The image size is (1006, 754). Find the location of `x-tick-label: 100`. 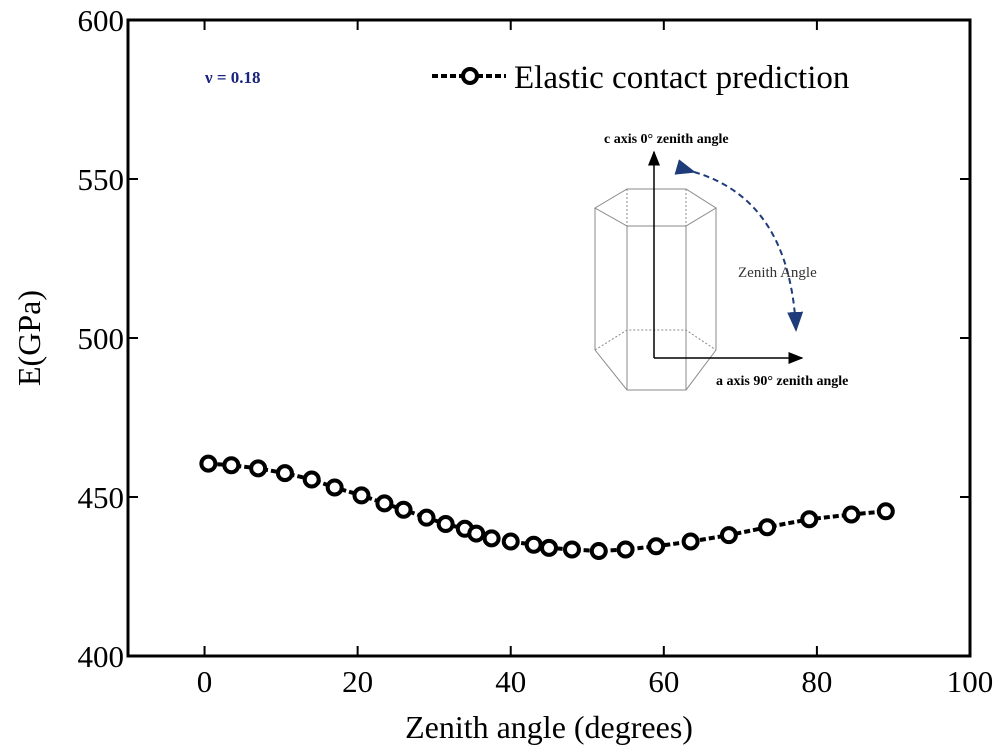

x-tick-label: 100 is located at coordinates (970, 681).